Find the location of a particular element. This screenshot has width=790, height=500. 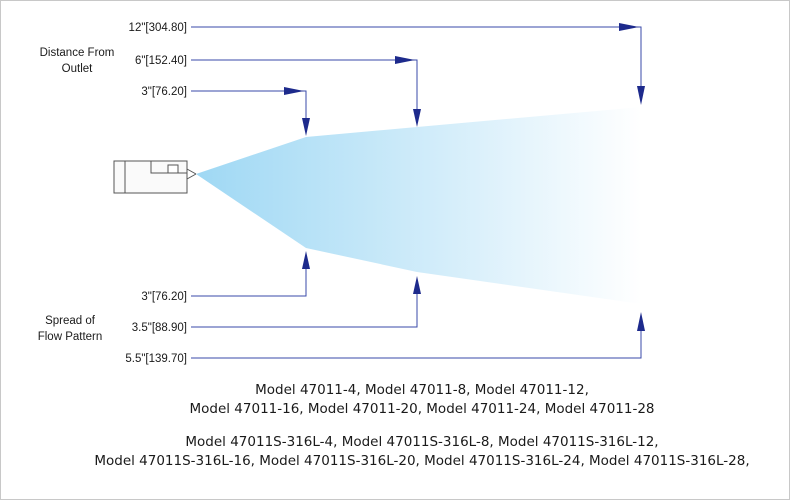

spread-title-line1: Spread of is located at coordinates (70, 321).